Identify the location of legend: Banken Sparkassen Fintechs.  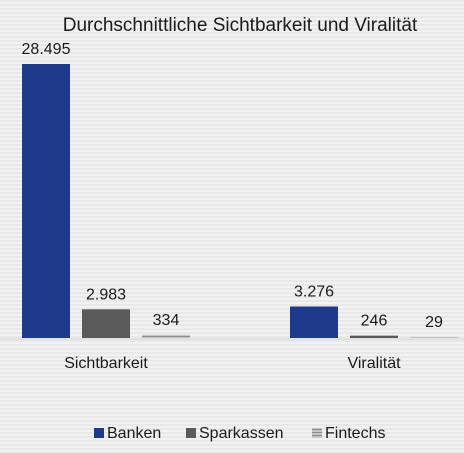
(239, 433).